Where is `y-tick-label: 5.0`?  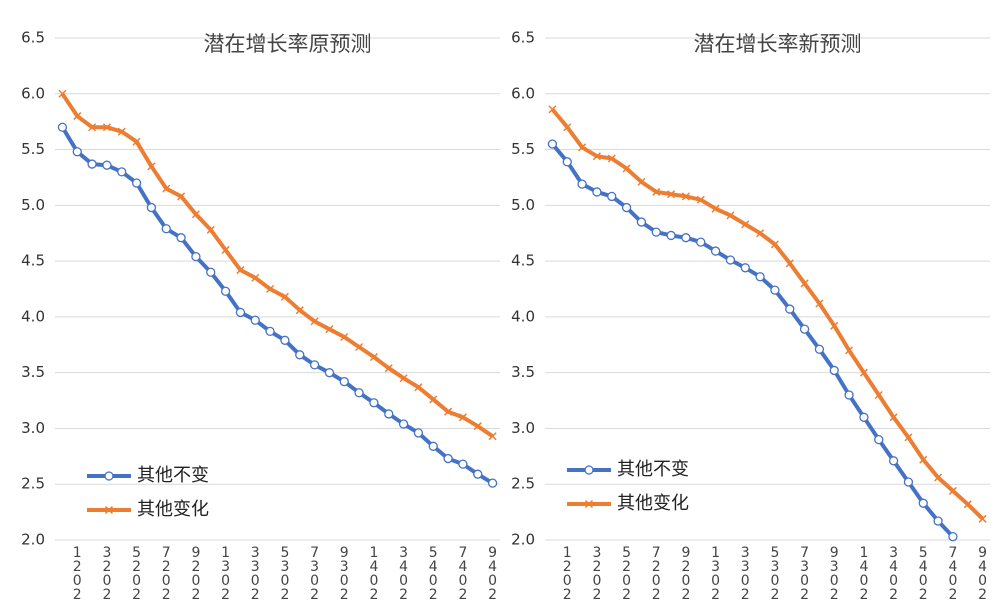 y-tick-label: 5.0 is located at coordinates (523, 205).